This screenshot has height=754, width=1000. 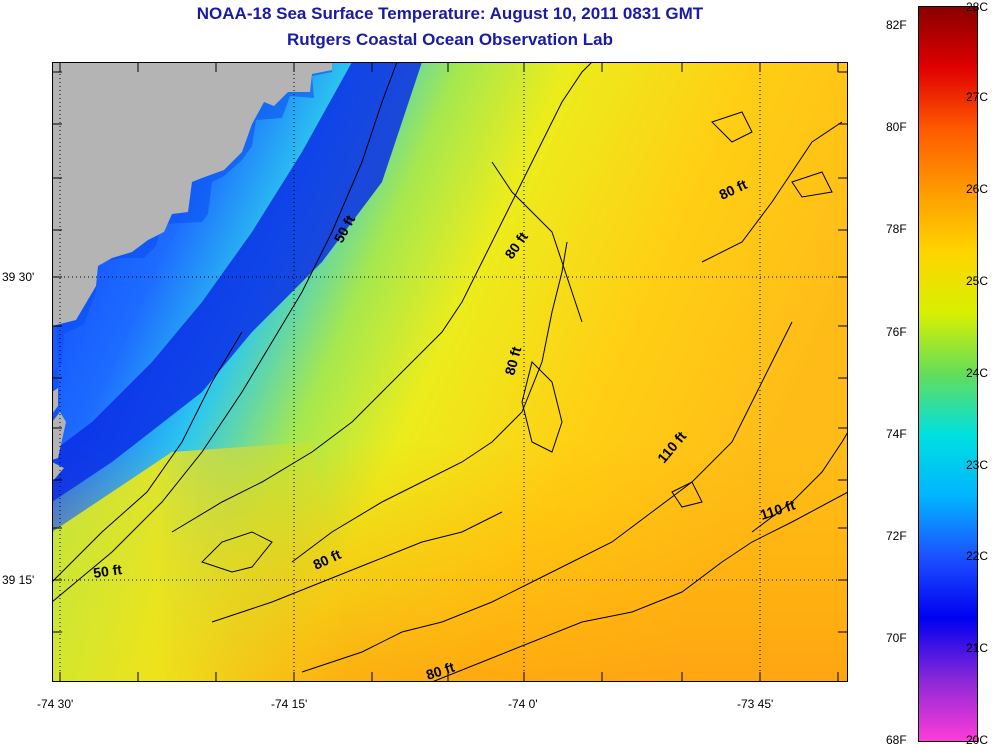 I want to click on colorbar-celsius-label: 20C, so click(x=977, y=740).